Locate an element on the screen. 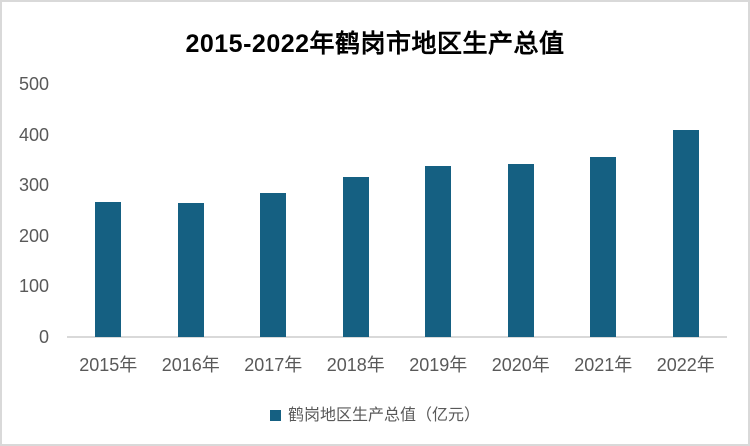  x-tick-label-2018年: 2018年 is located at coordinates (355, 365).